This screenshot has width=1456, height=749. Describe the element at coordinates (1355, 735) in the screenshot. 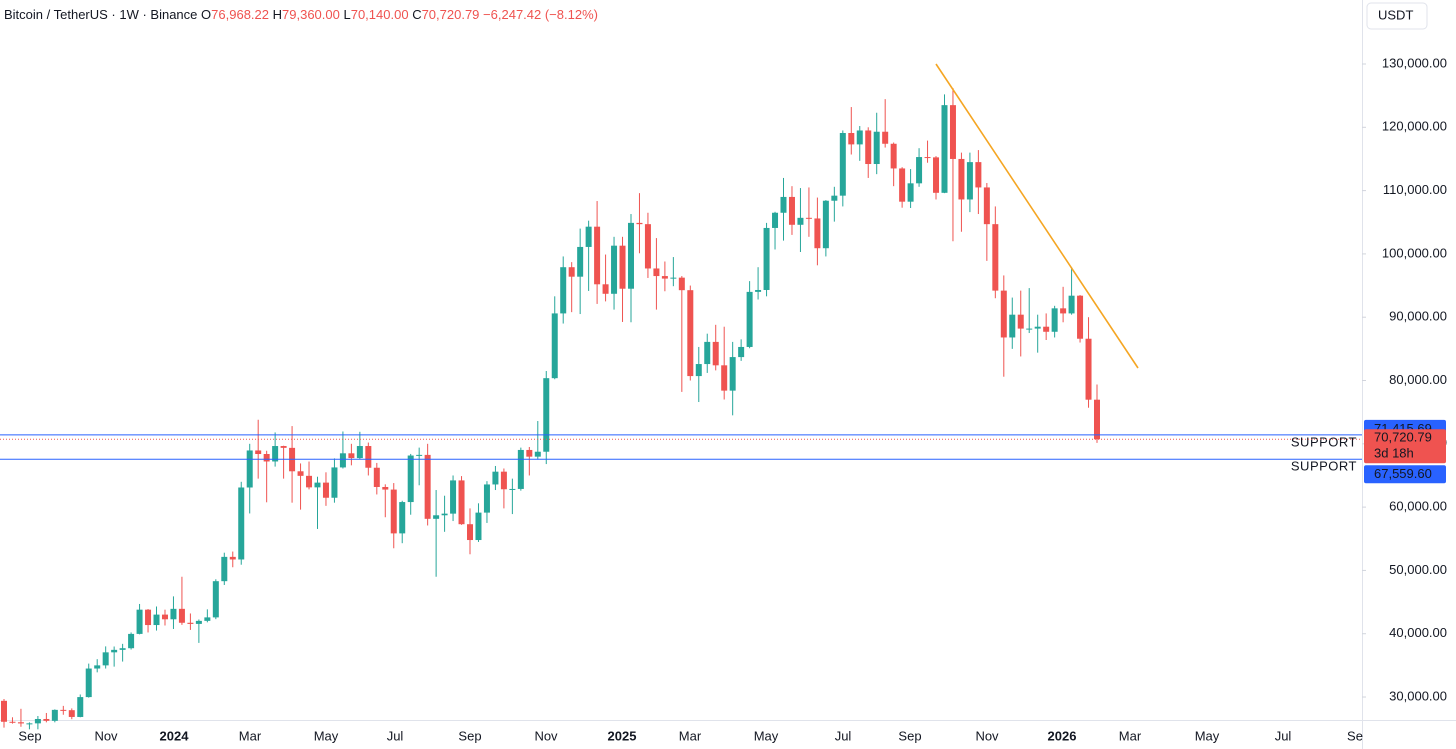

I see `x-tick-label: Se` at that location.